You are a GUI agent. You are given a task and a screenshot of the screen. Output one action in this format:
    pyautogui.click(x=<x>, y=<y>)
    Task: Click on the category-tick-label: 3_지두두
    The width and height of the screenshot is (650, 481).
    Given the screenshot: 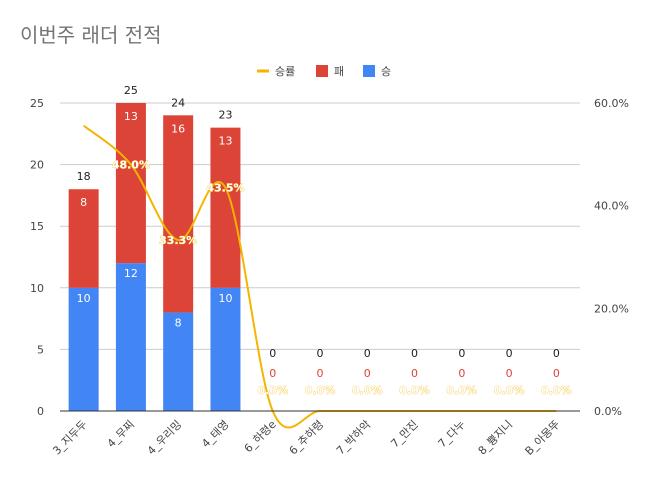 What is the action you would take?
    pyautogui.click(x=69, y=437)
    